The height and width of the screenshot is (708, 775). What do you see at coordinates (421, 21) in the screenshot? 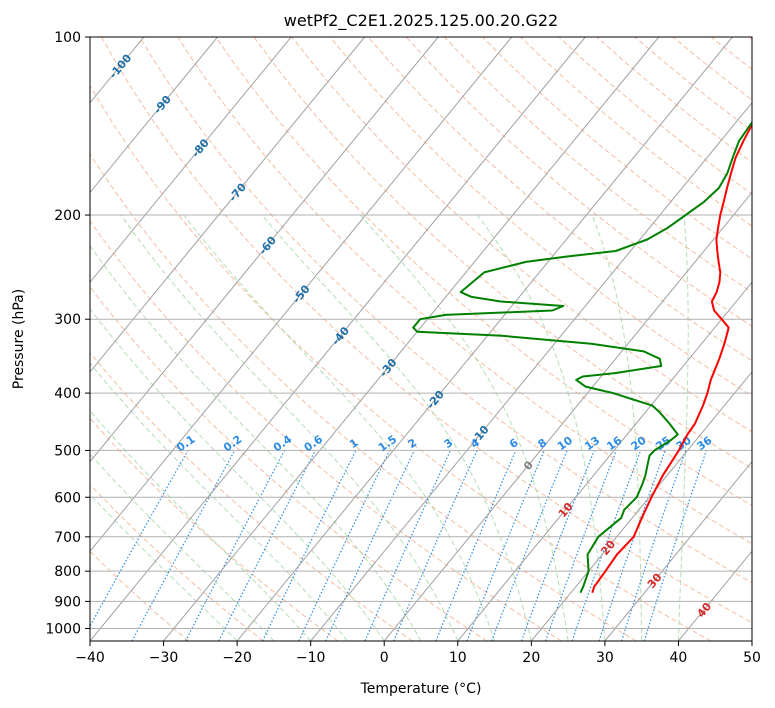
I see `chart-title: wetPf2_C2E1.2025.125.00.20.G22` at bounding box center [421, 21].